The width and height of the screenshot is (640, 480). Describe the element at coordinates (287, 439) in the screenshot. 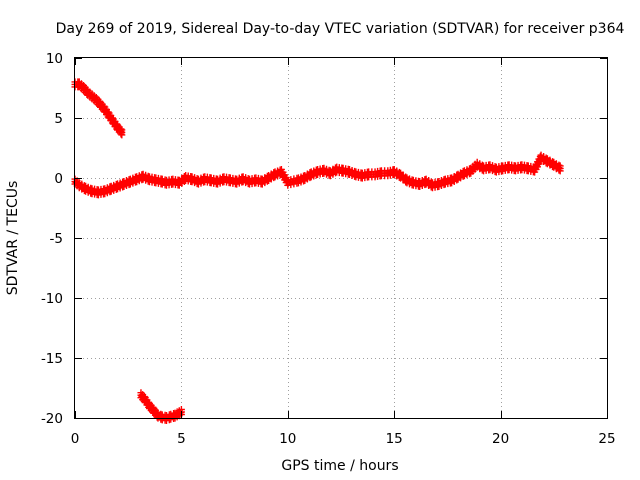

I see `x-tick-label: 10` at that location.